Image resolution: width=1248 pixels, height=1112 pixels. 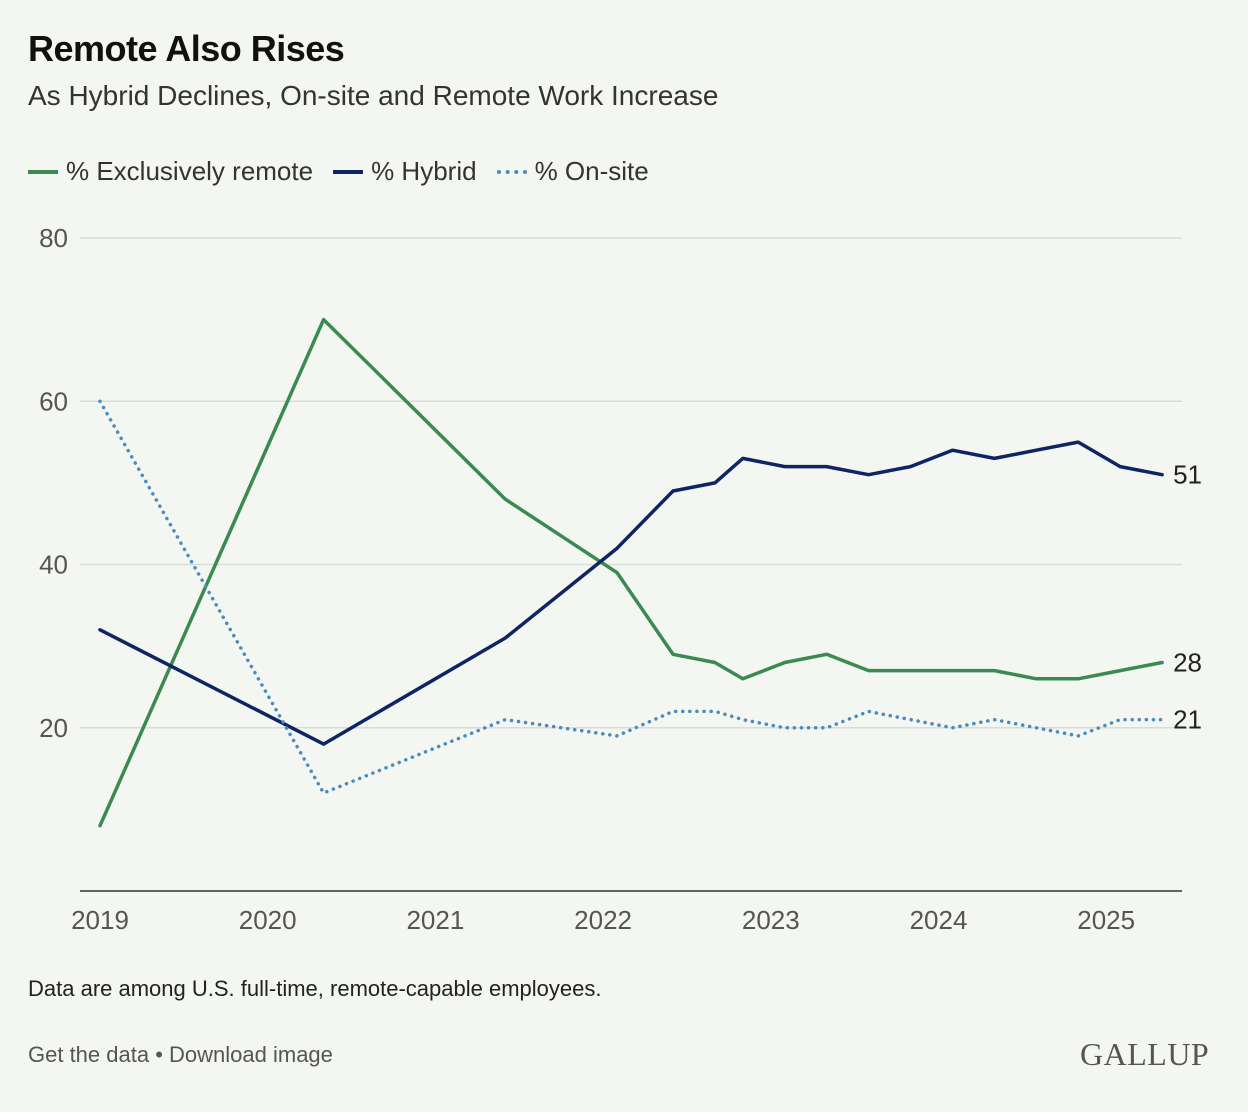 What do you see at coordinates (251, 1054) in the screenshot?
I see `download-image-link: Download image` at bounding box center [251, 1054].